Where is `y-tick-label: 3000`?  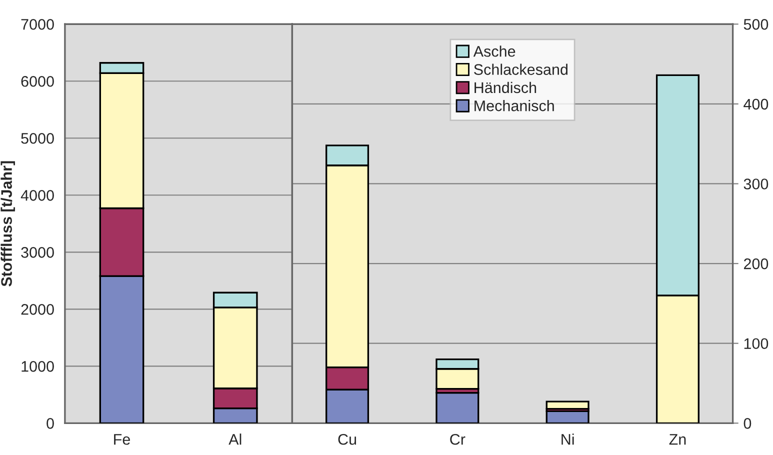 y-tick-label: 3000 is located at coordinates (37, 252).